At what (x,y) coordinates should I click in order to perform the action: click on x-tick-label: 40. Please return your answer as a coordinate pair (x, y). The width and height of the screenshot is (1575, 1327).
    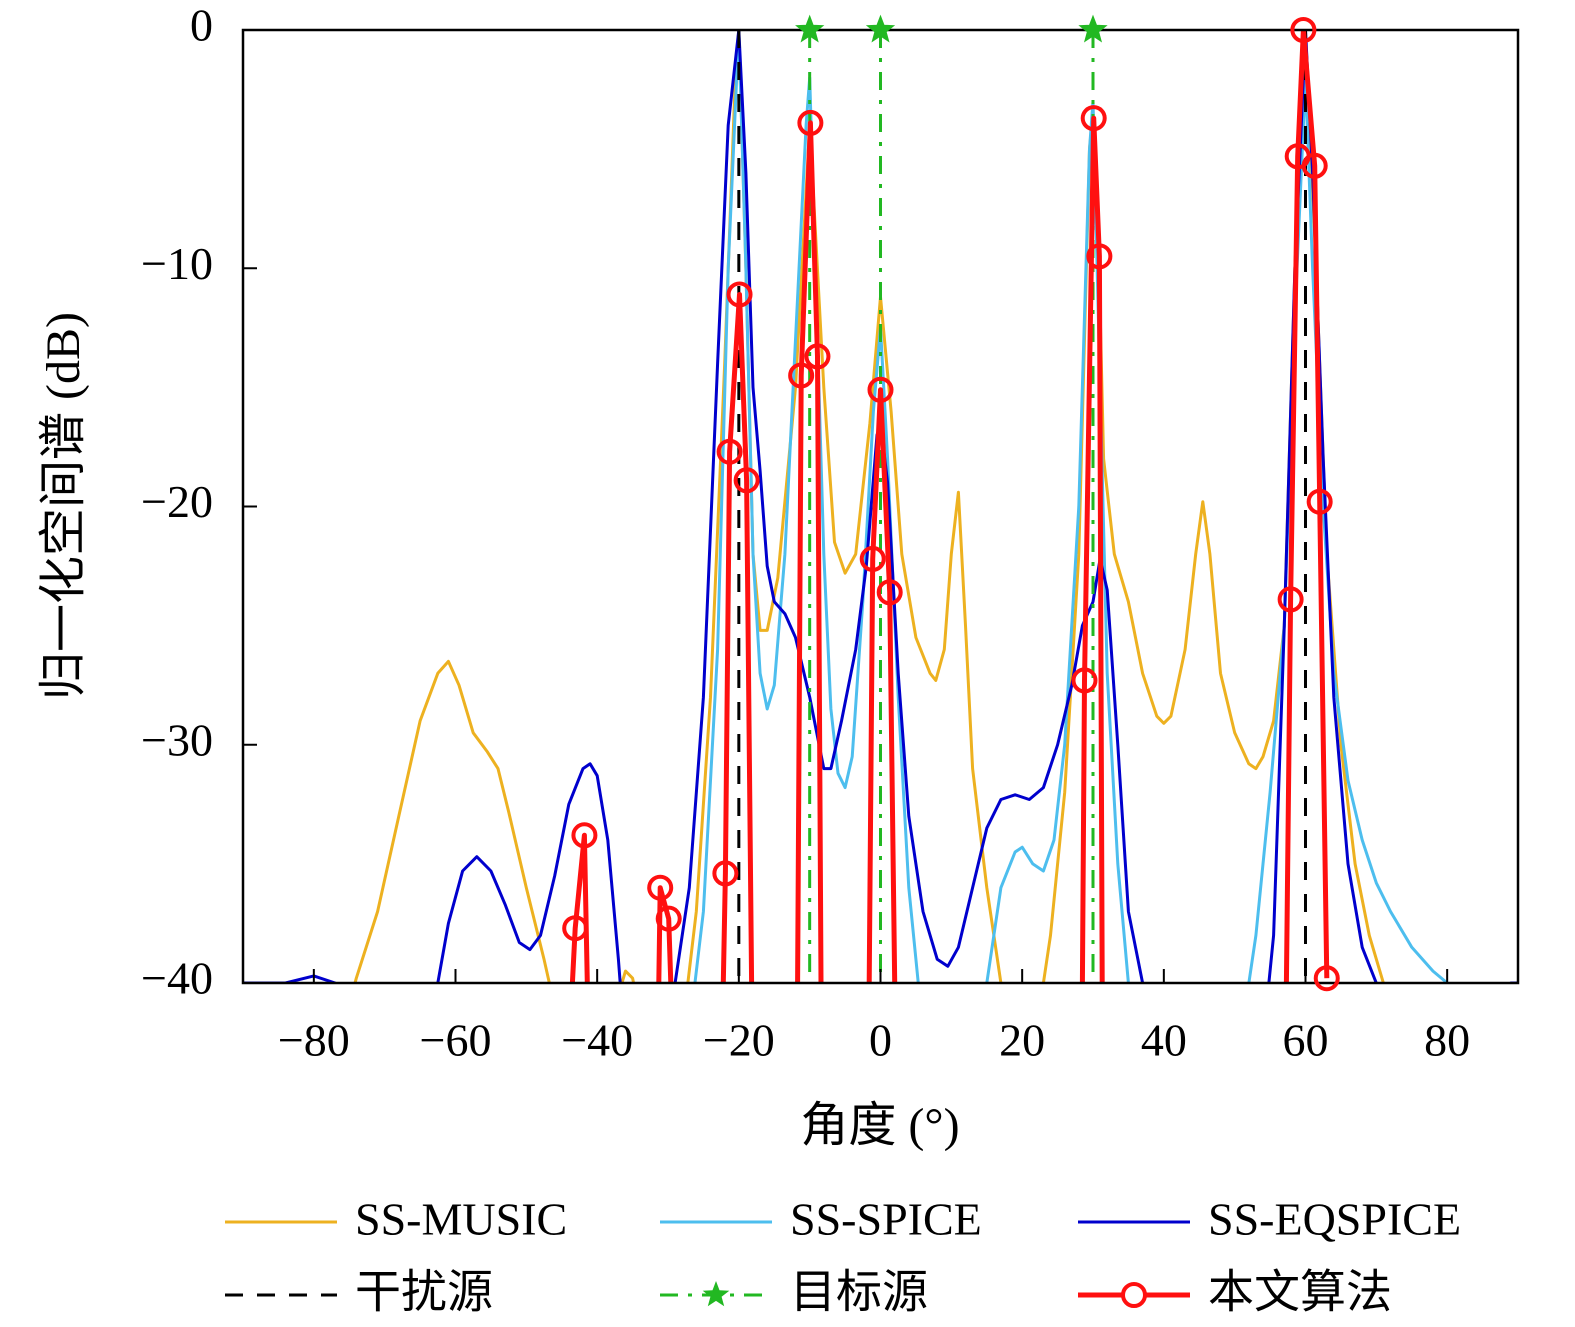
    Looking at the image, I should click on (1164, 1040).